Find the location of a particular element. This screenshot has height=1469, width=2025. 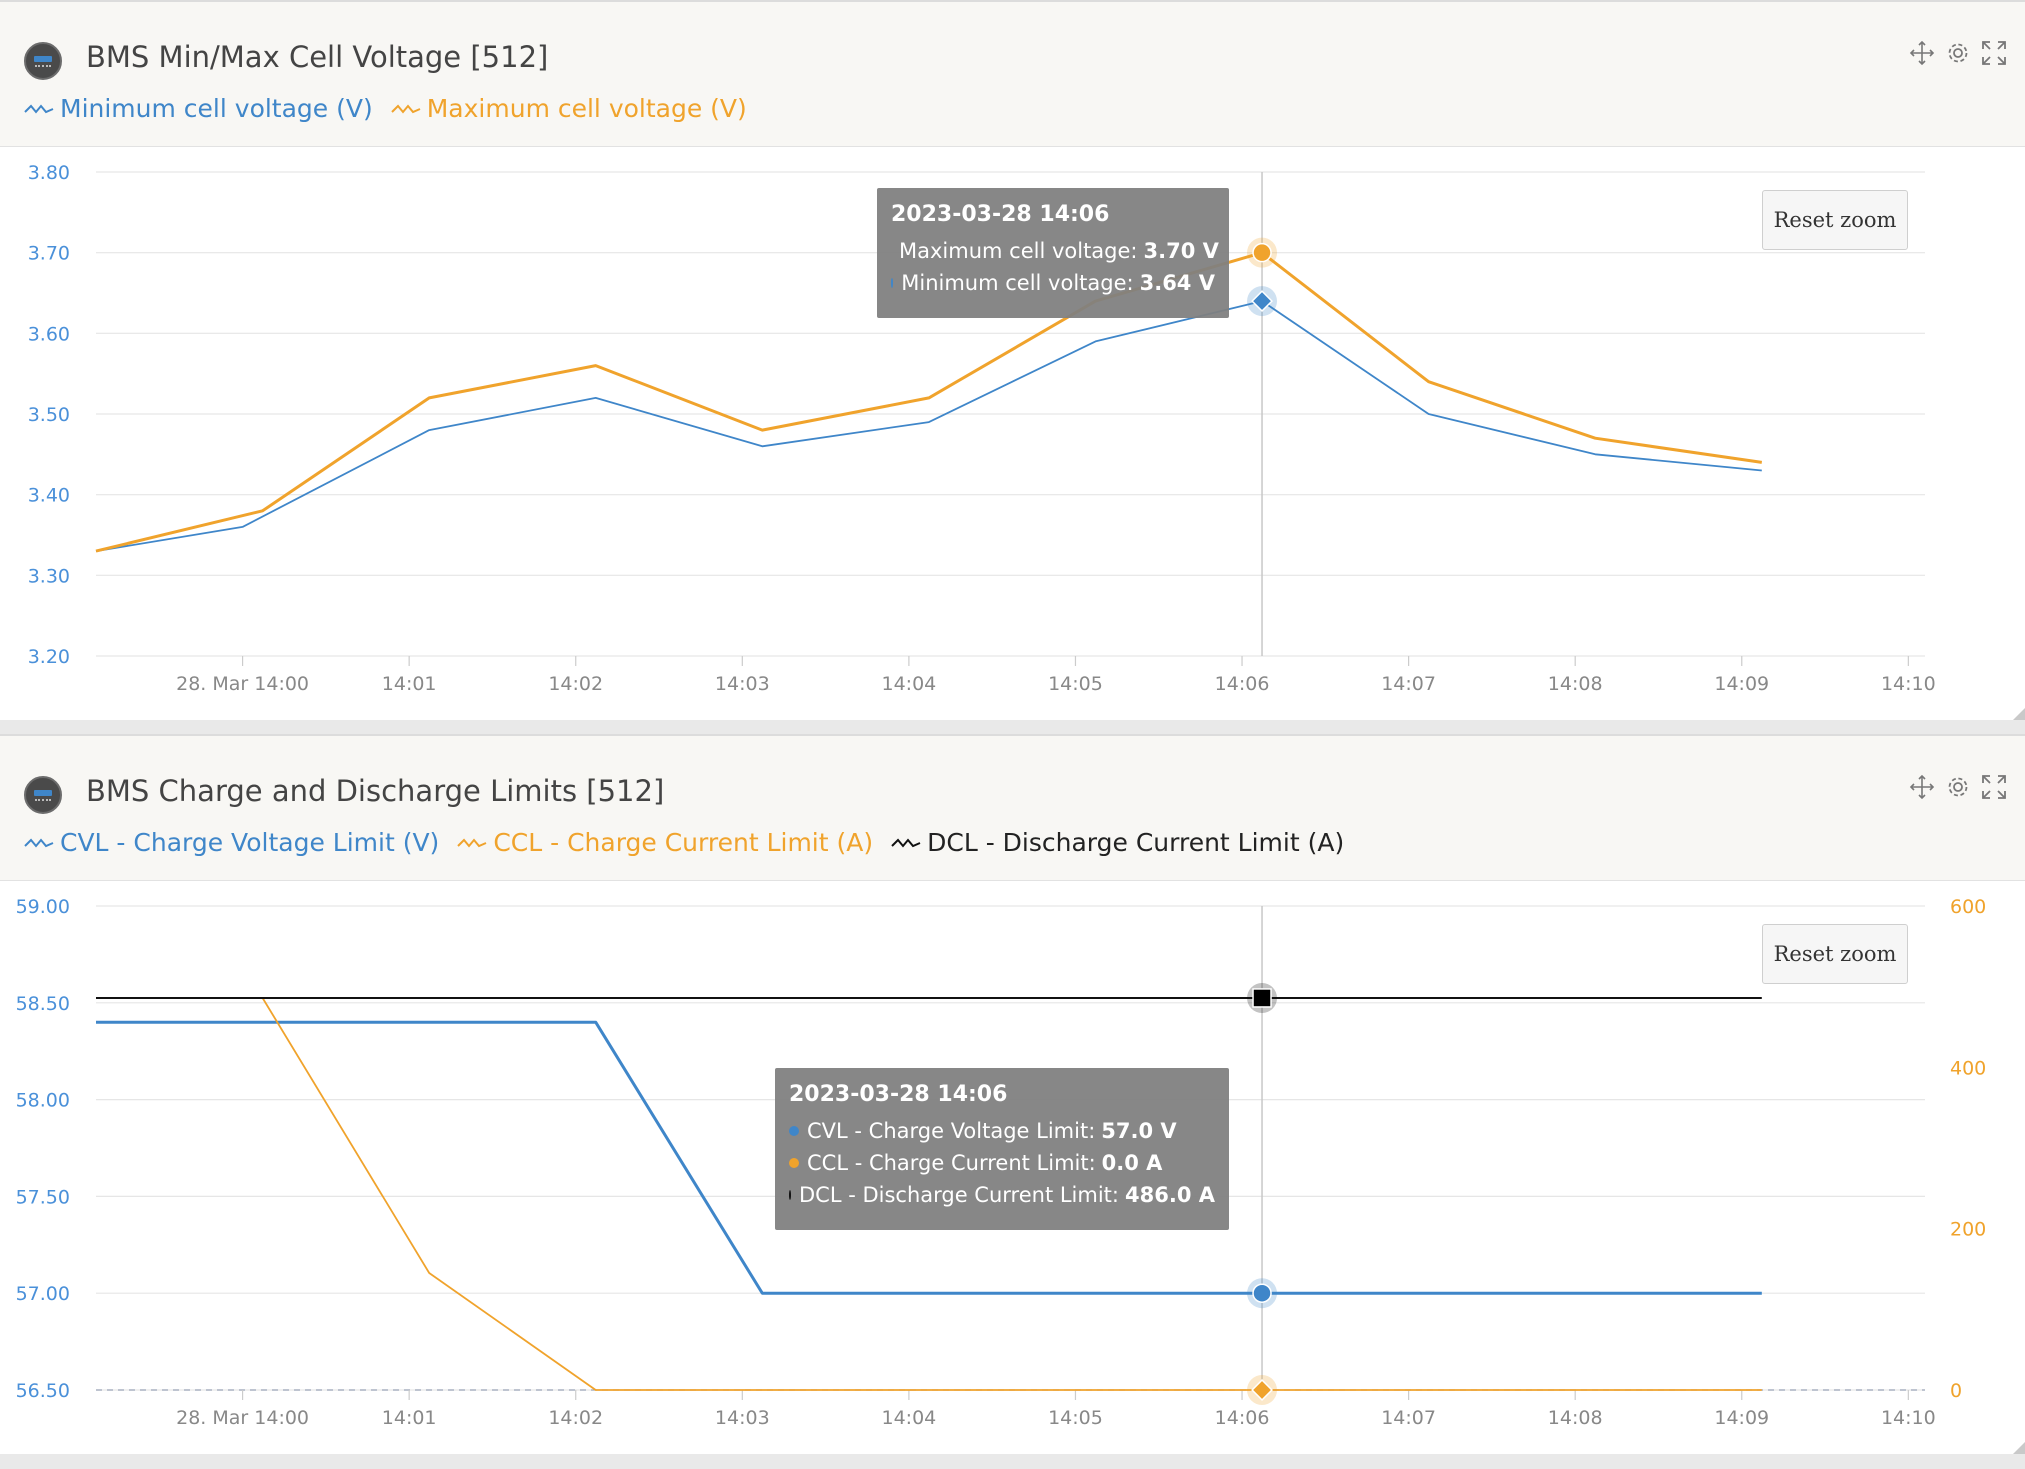

legend-item-min-cell-voltage: Minimum cell voltage (V) is located at coordinates (198, 108).